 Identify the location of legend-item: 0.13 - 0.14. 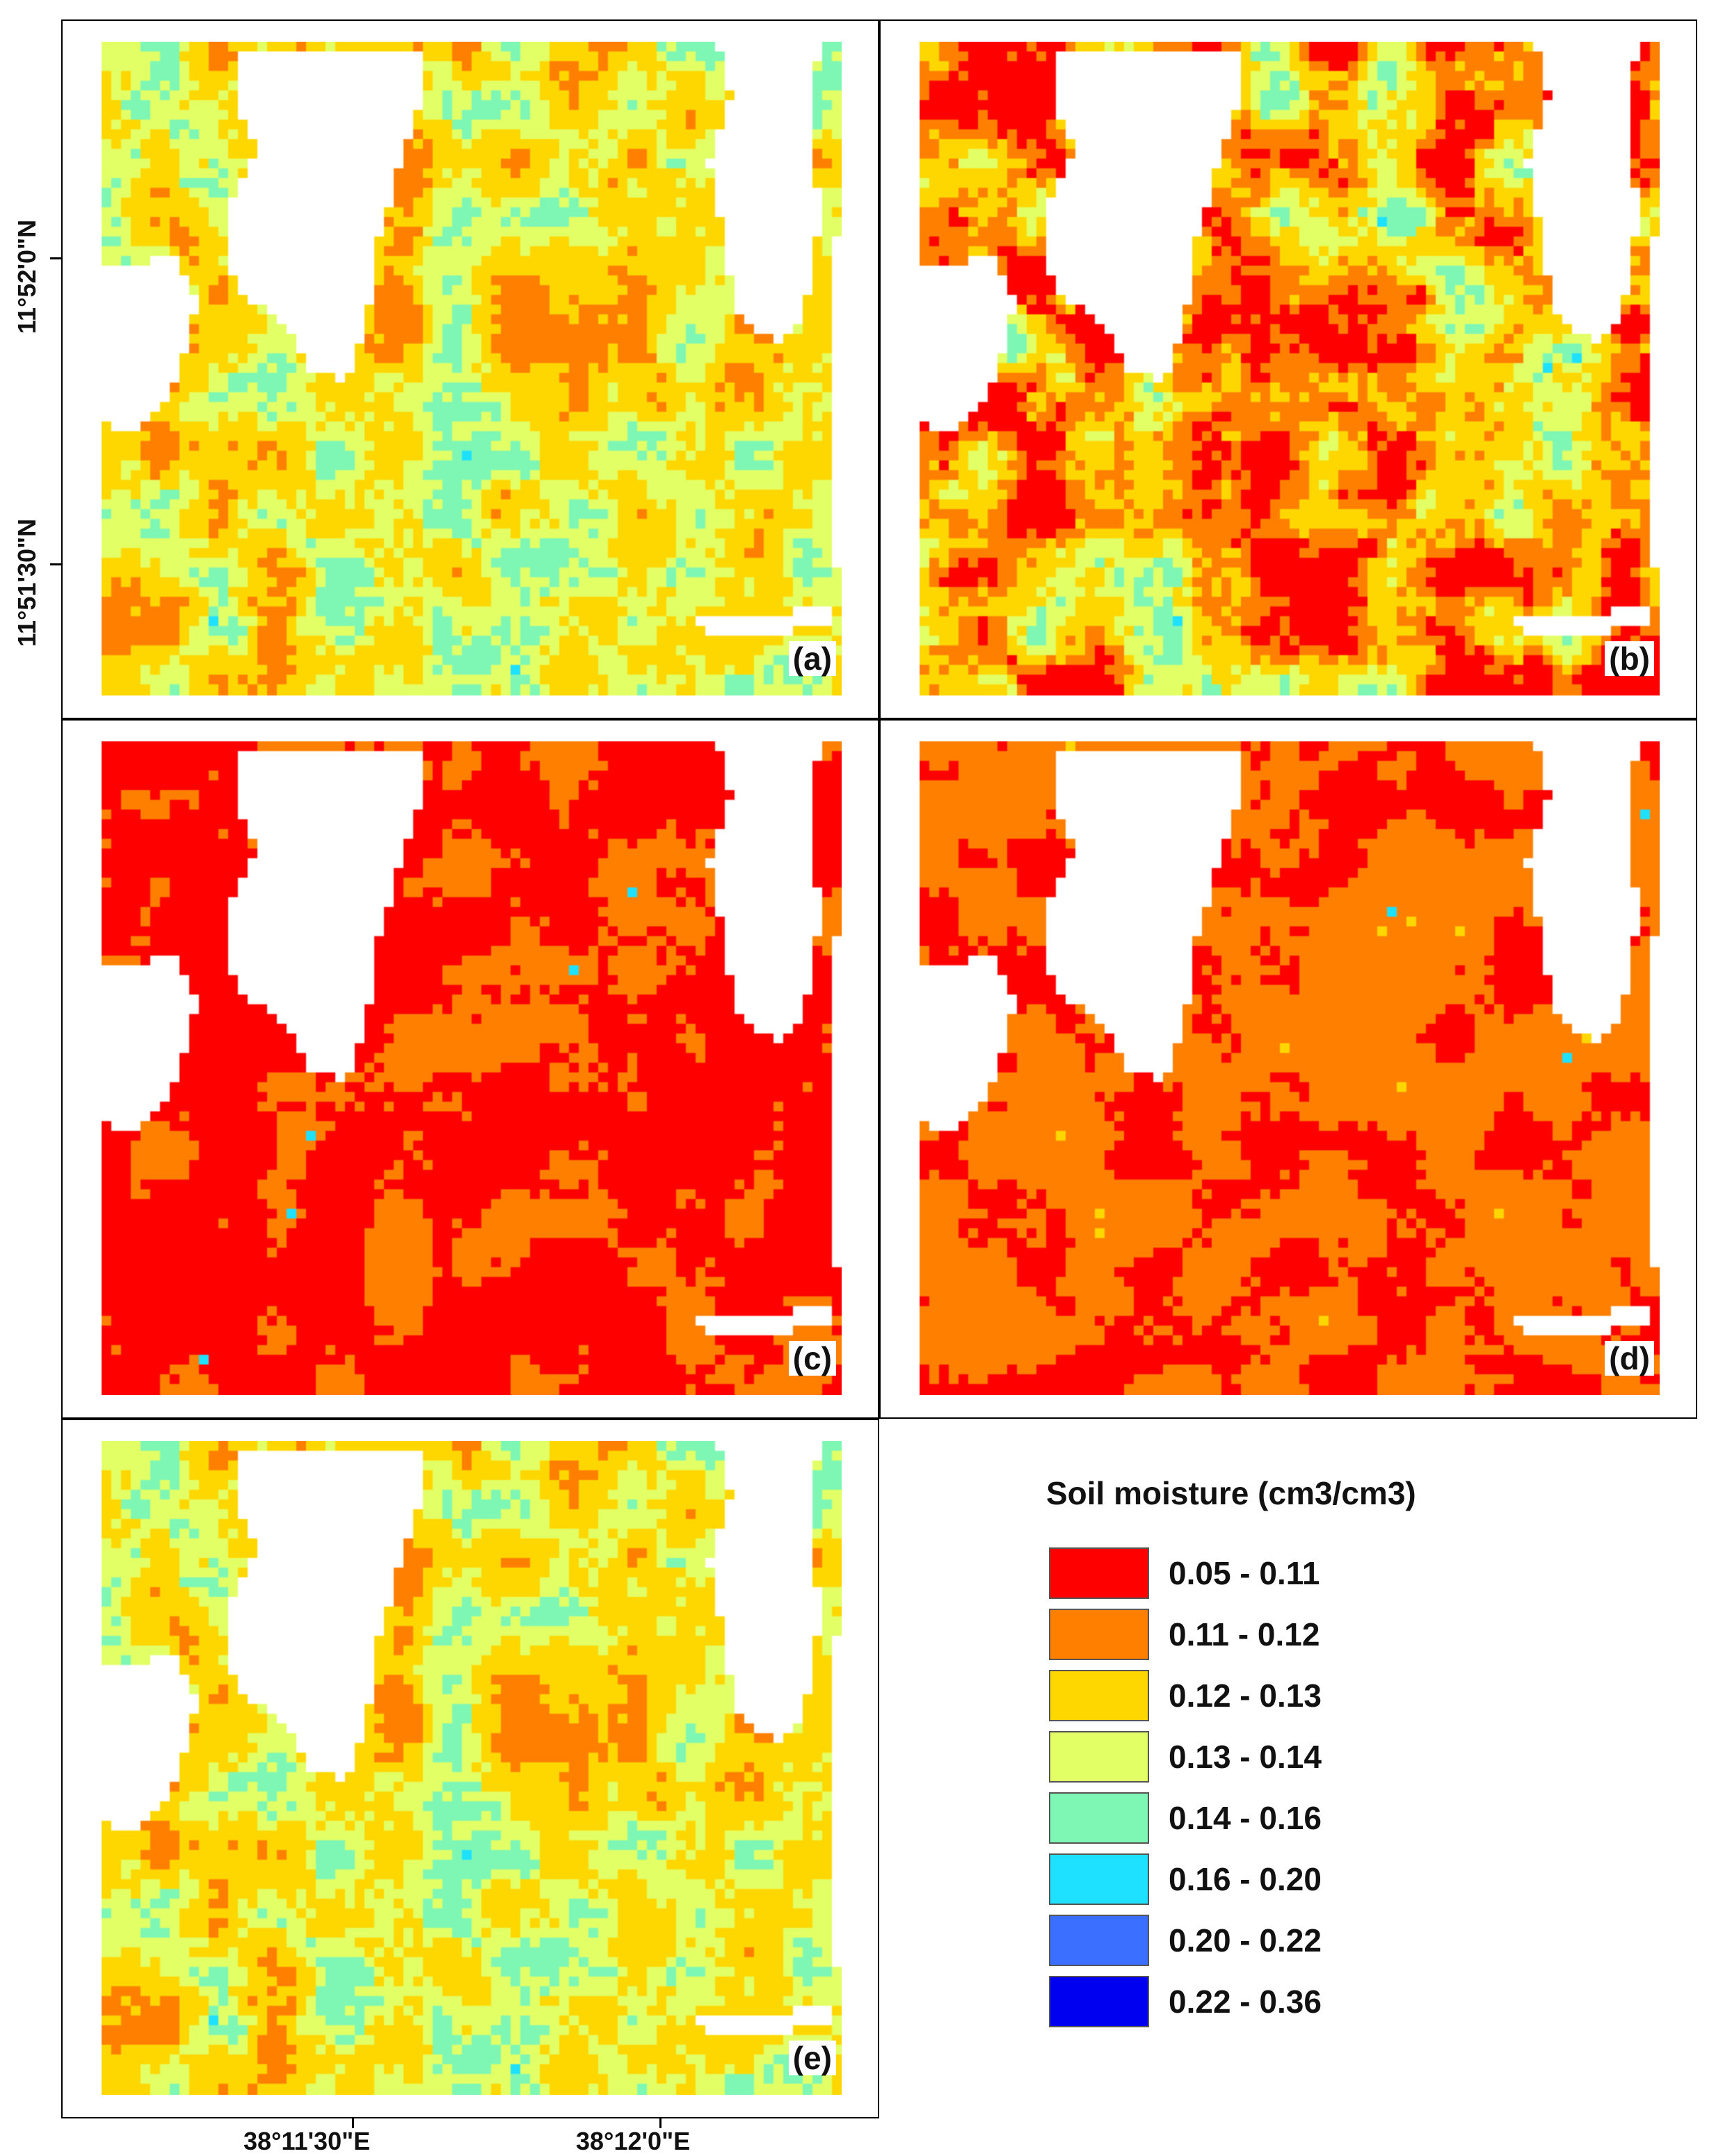
(1355, 1756).